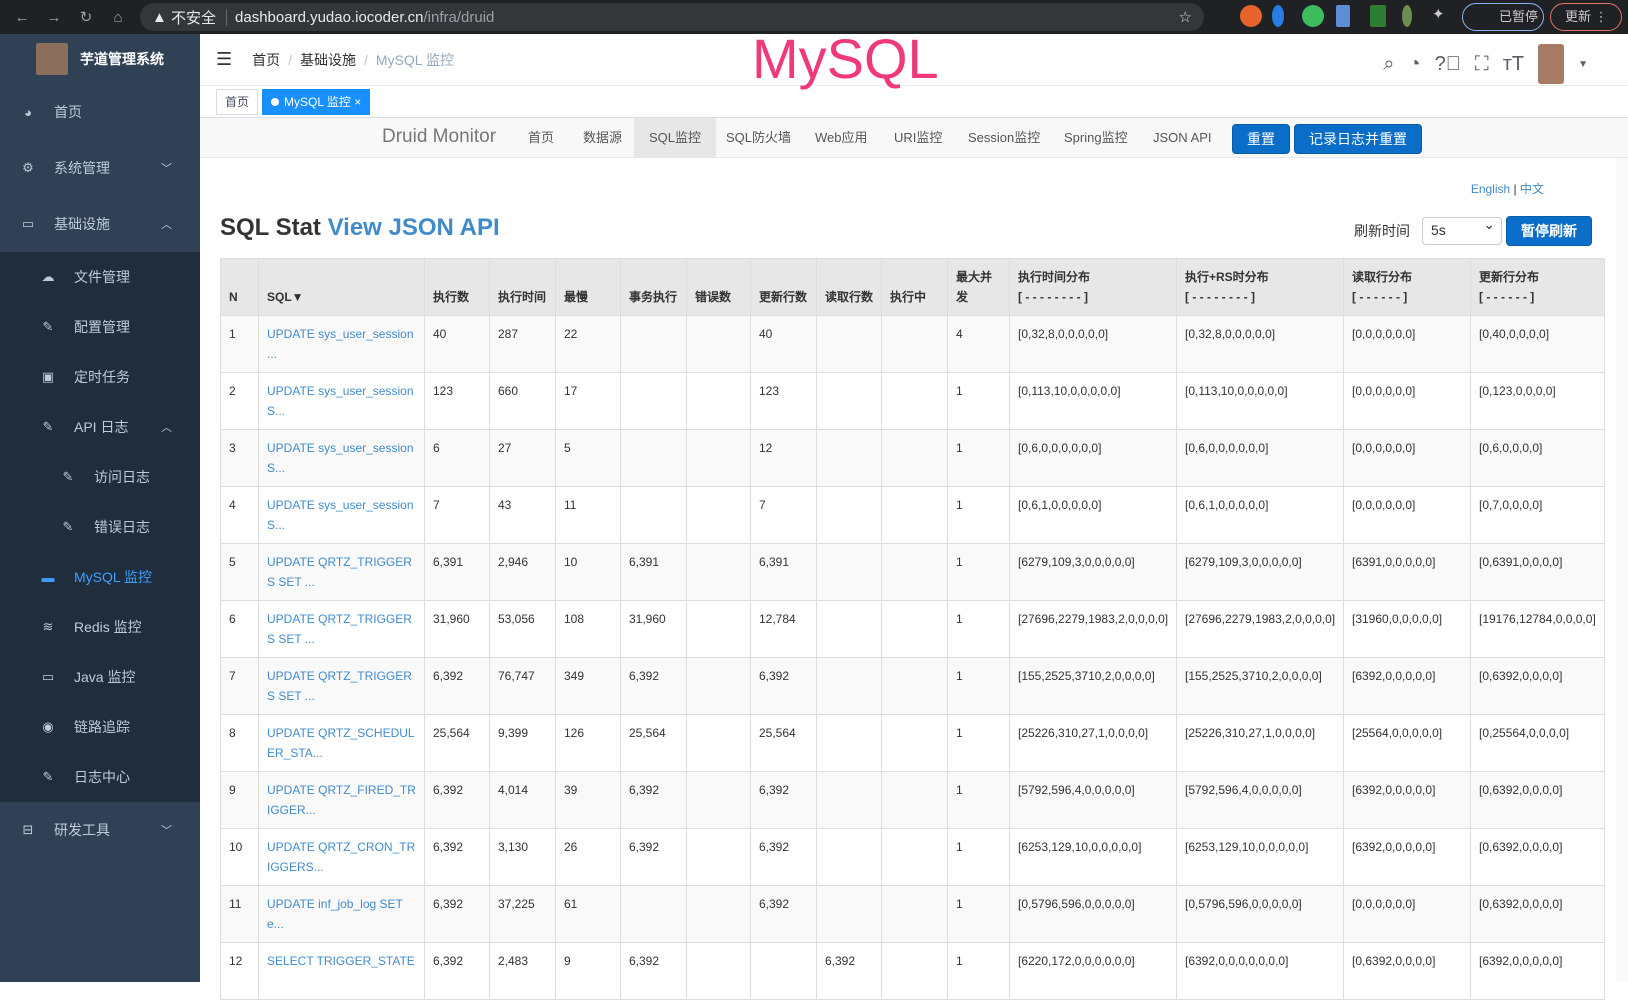  I want to click on close-icon: ×, so click(358, 102).